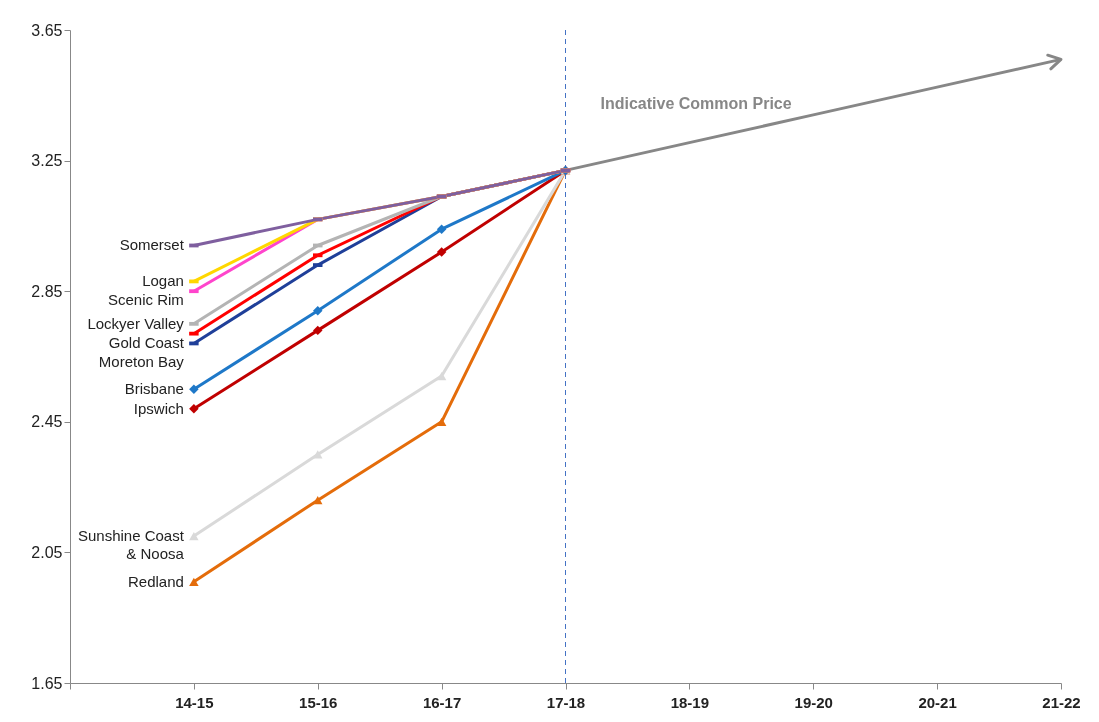  Describe the element at coordinates (696, 104) in the screenshot. I see `series-label: Indicative Common Price` at that location.